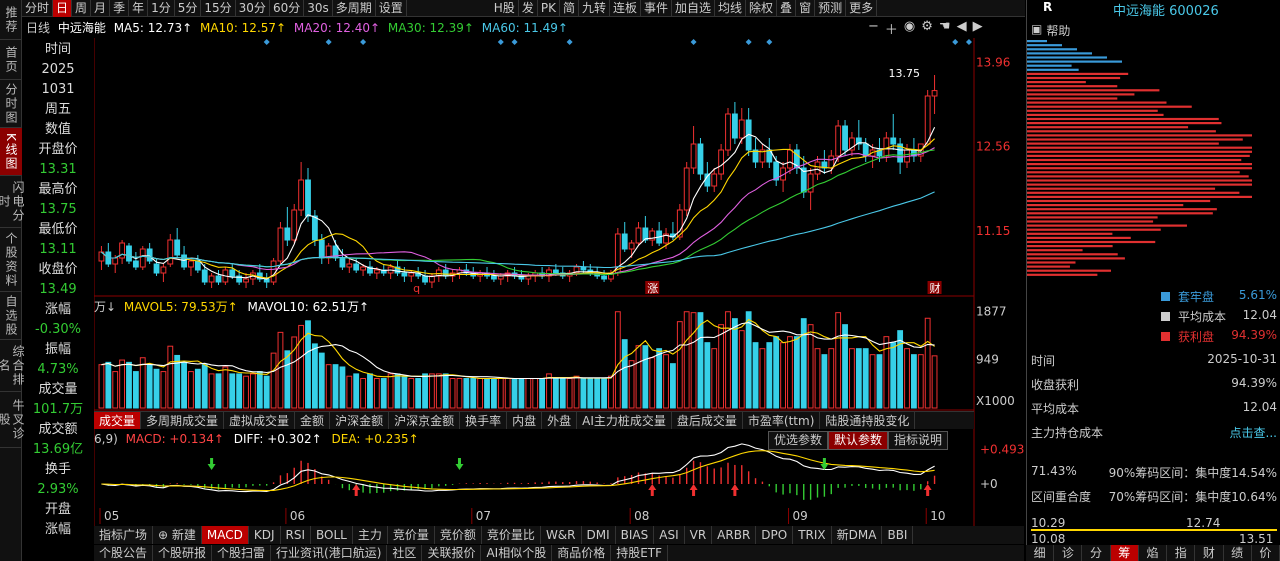 The height and width of the screenshot is (561, 1280). Describe the element at coordinates (775, 535) in the screenshot. I see `indicator-tab-16: DPO` at that location.